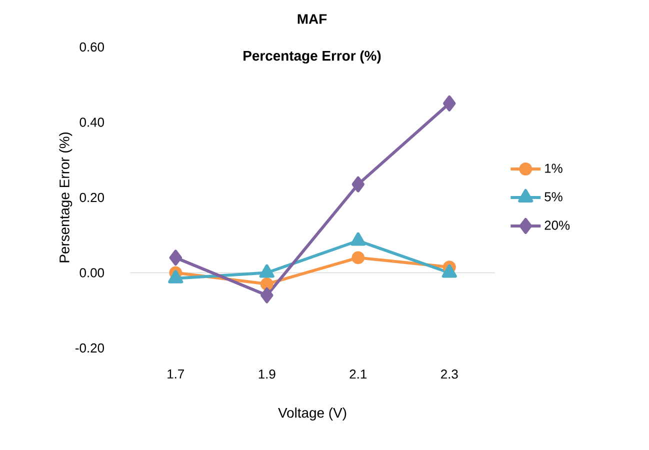  What do you see at coordinates (553, 197) in the screenshot?
I see `legend-label: 5%` at bounding box center [553, 197].